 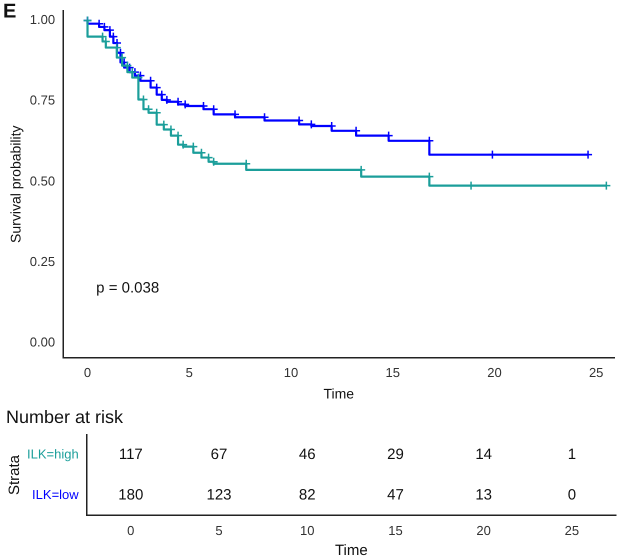 I want to click on y-tick-label: 0.50, so click(x=43, y=180).